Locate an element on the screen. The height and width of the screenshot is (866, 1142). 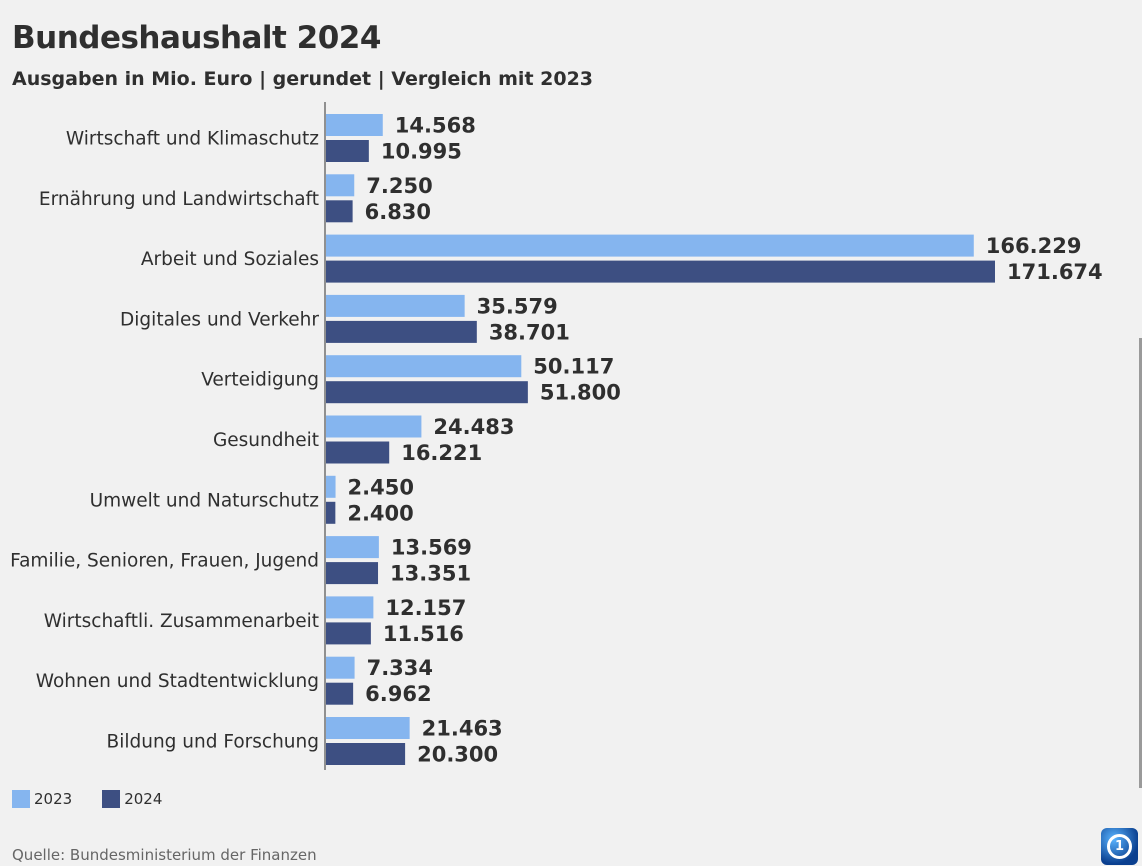
value-label-2024-ernaehrung-und-landwirtschaft: 6.830 is located at coordinates (398, 212).